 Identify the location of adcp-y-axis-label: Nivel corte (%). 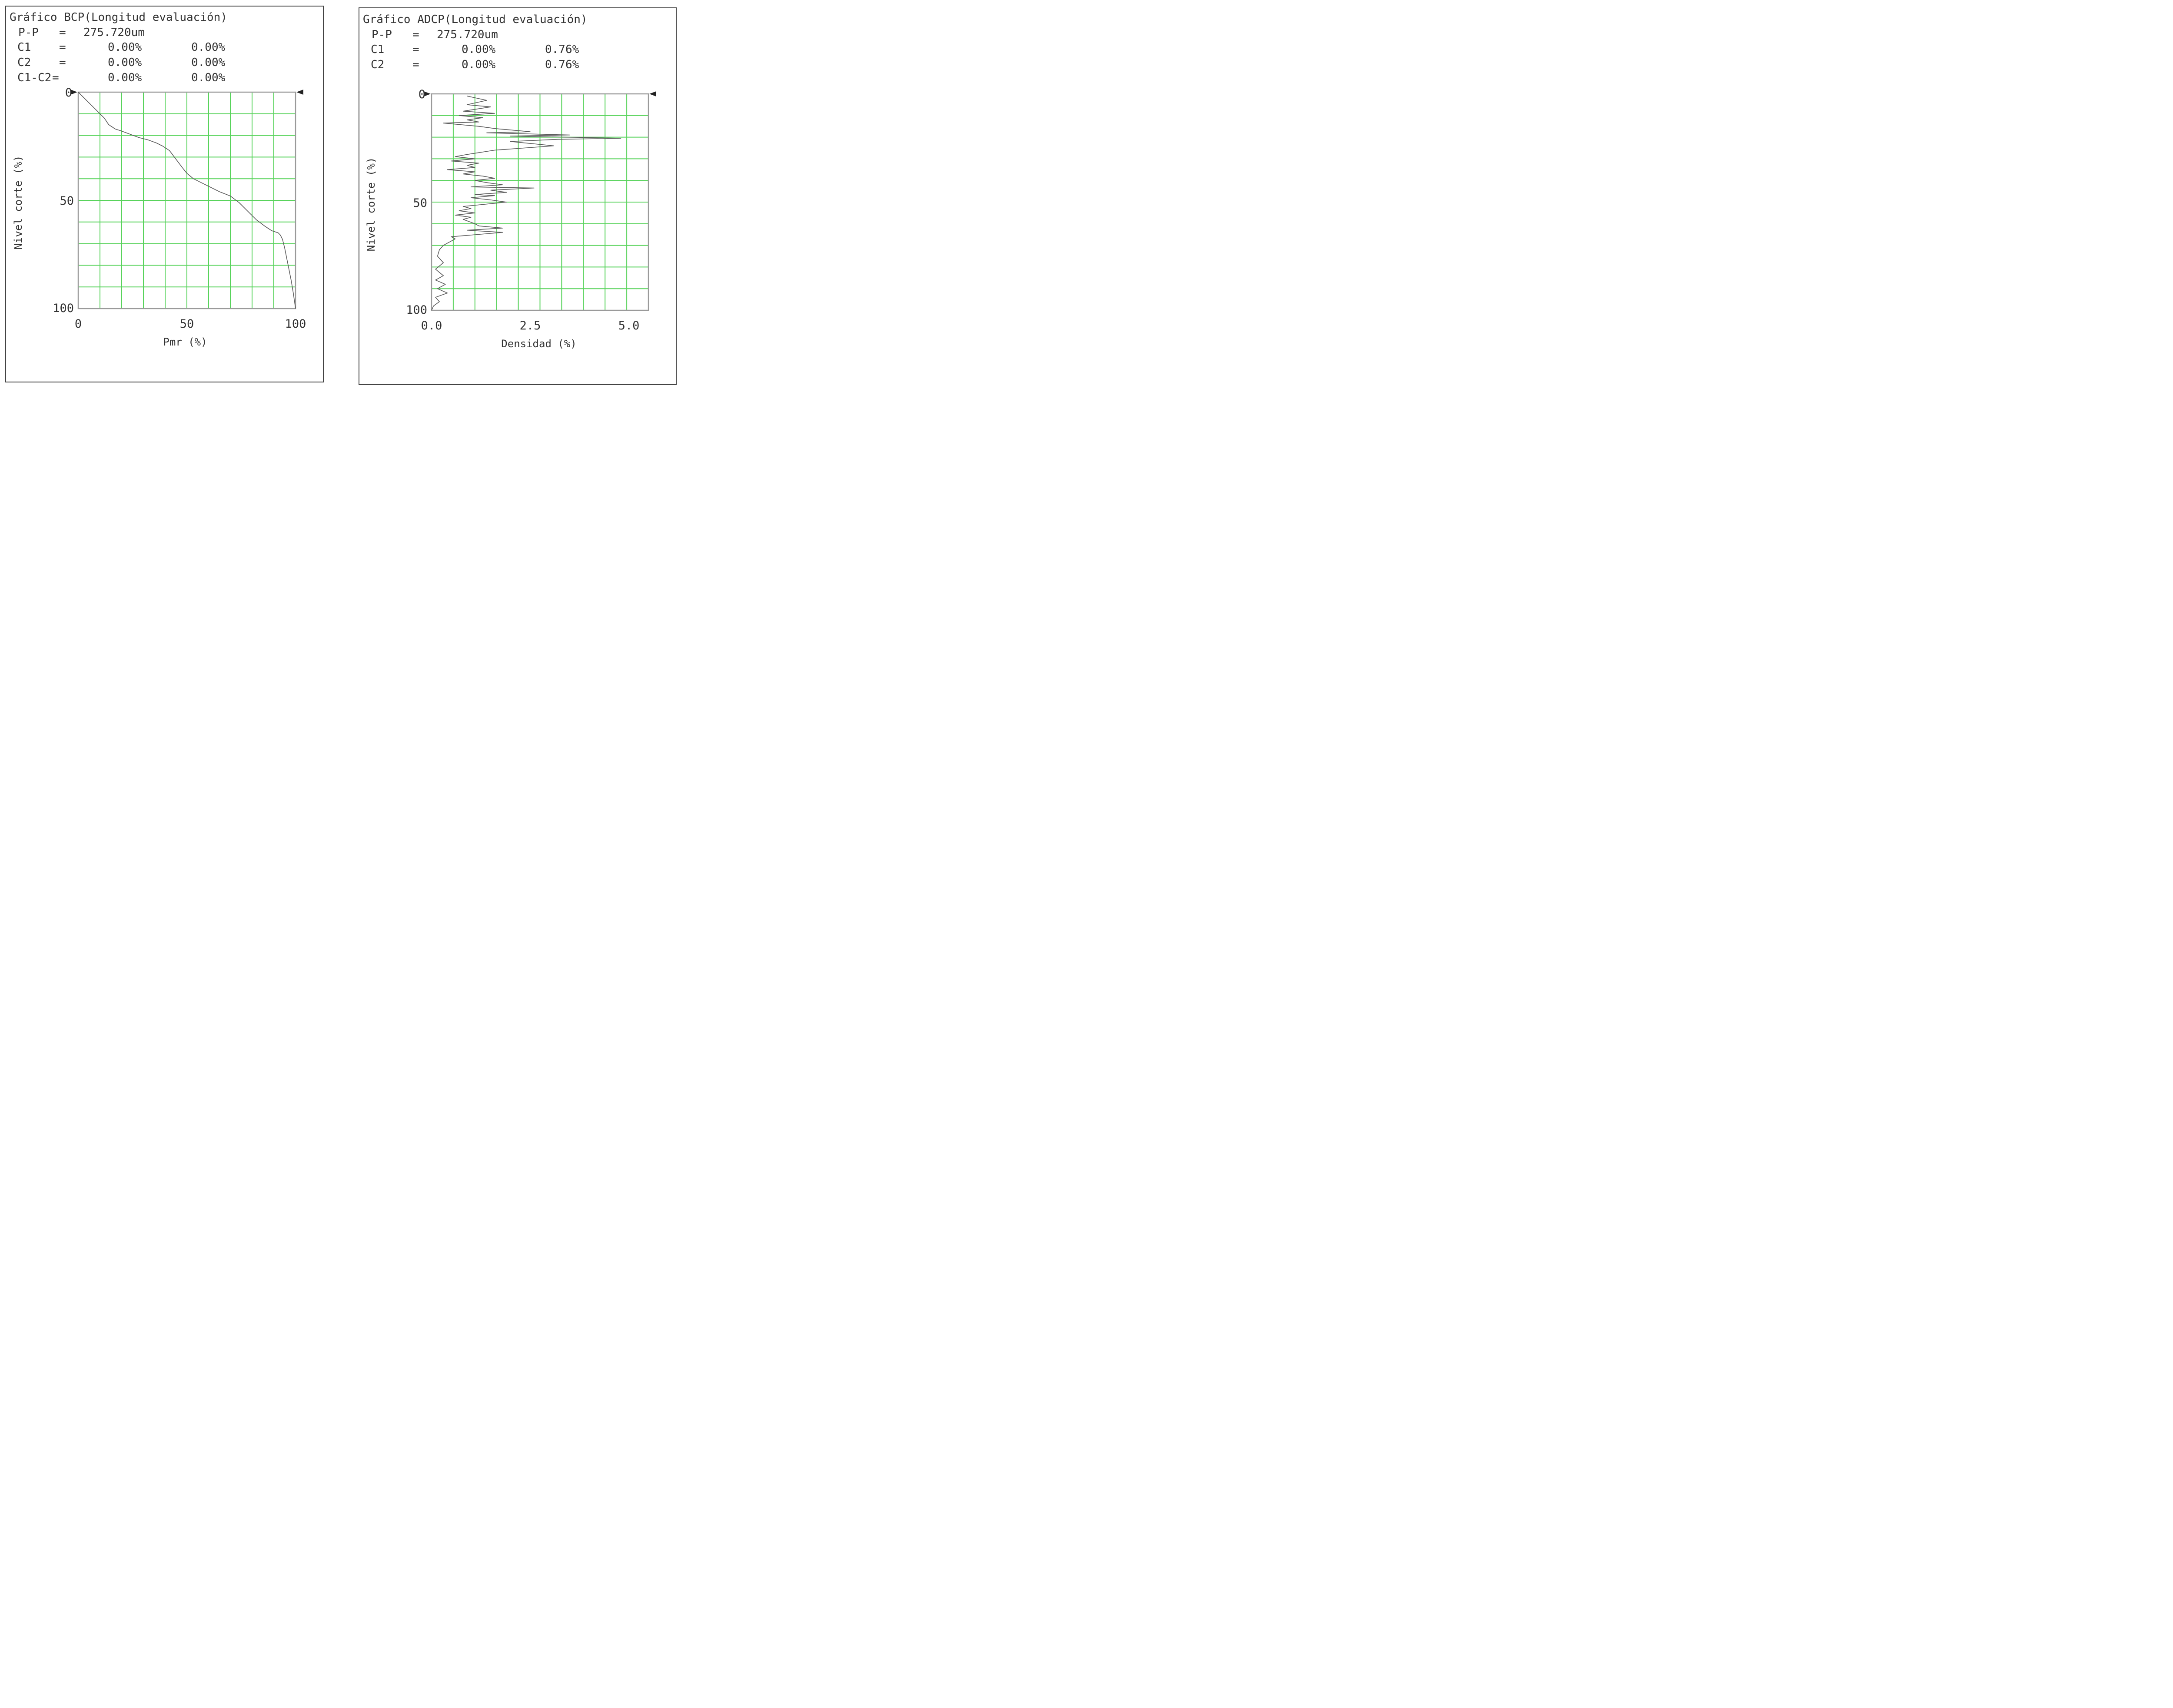
(371, 204).